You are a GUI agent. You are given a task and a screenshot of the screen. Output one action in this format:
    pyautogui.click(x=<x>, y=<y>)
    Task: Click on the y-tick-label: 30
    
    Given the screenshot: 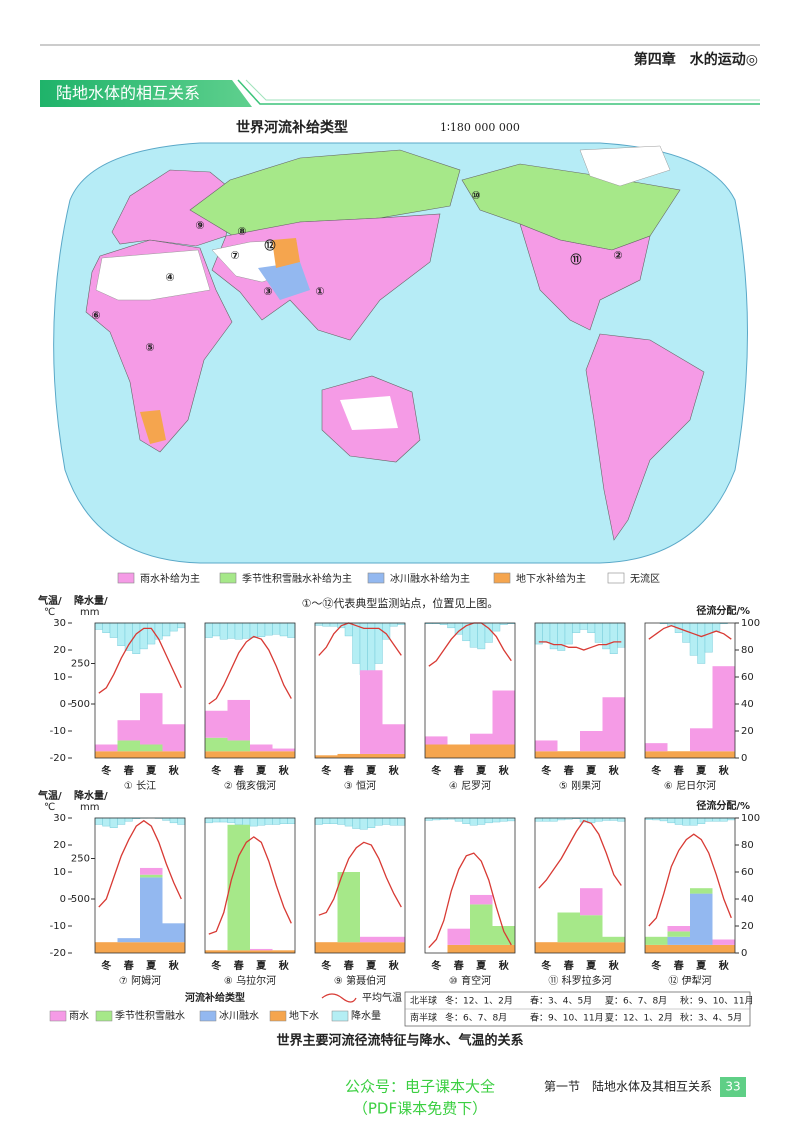 What is the action you would take?
    pyautogui.click(x=59, y=623)
    